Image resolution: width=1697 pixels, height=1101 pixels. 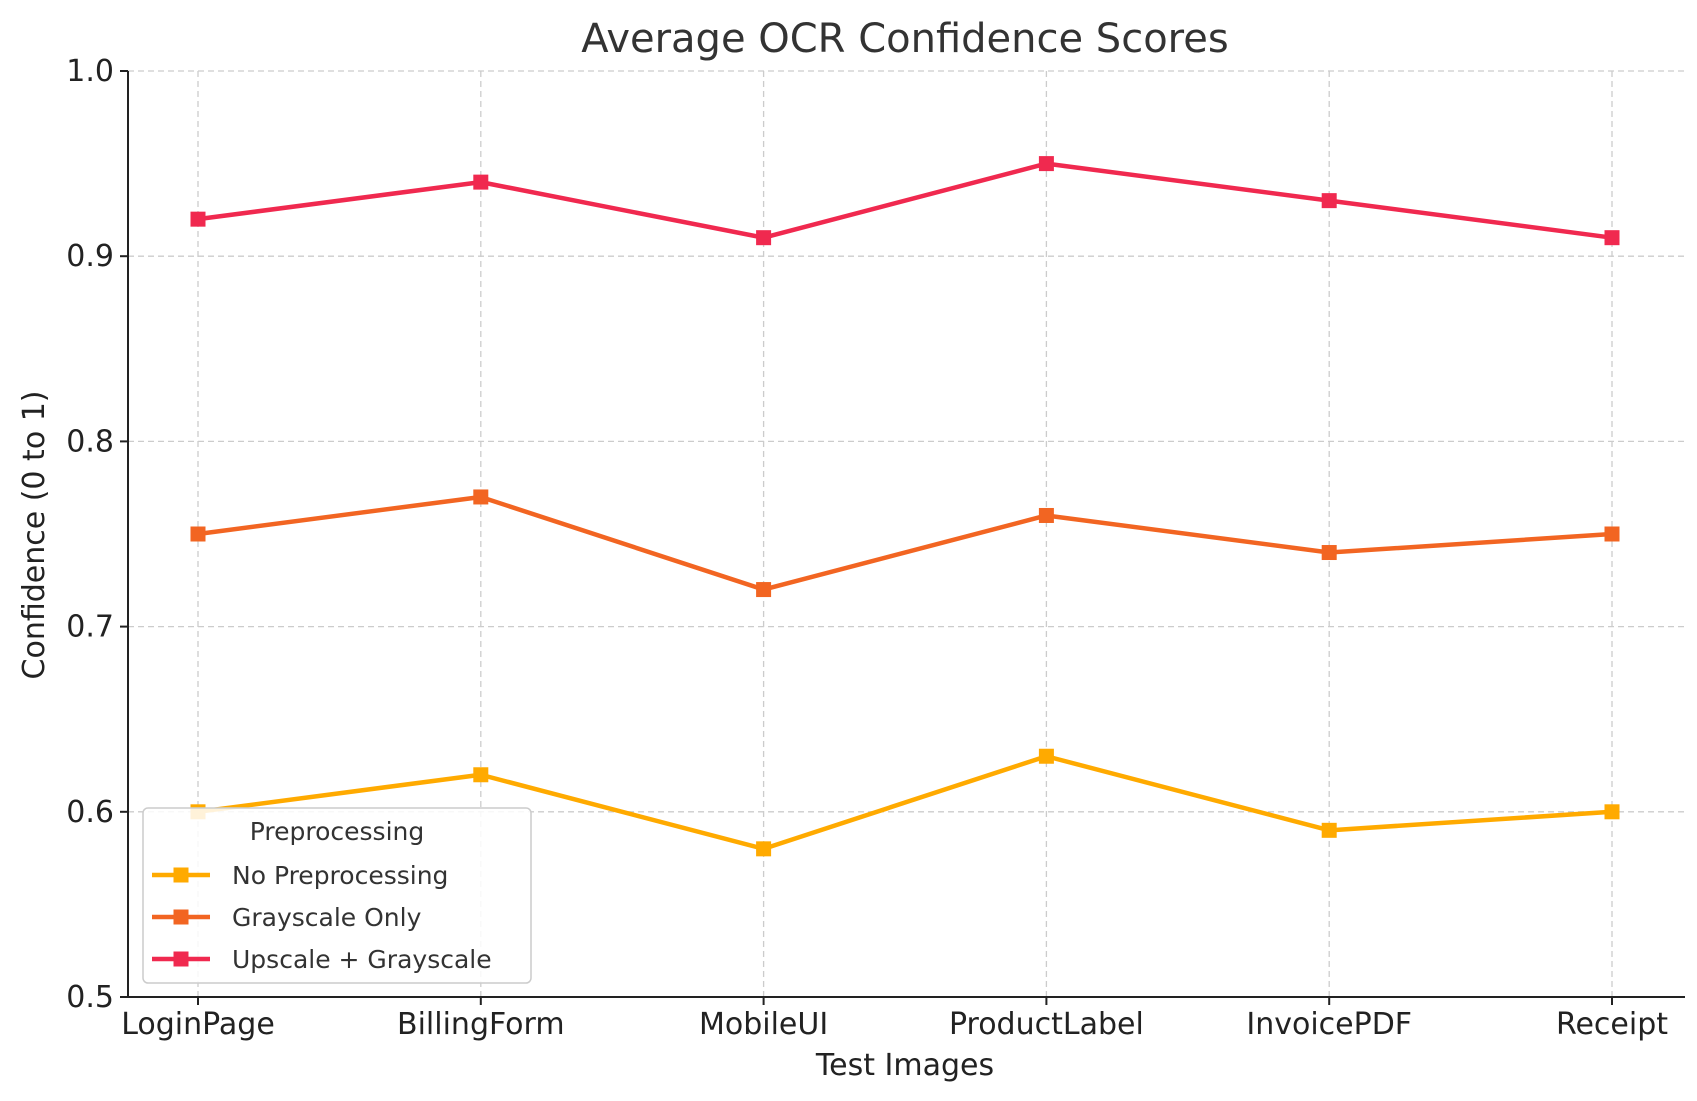 I want to click on legend-item: No Preprocessing, so click(x=300, y=875).